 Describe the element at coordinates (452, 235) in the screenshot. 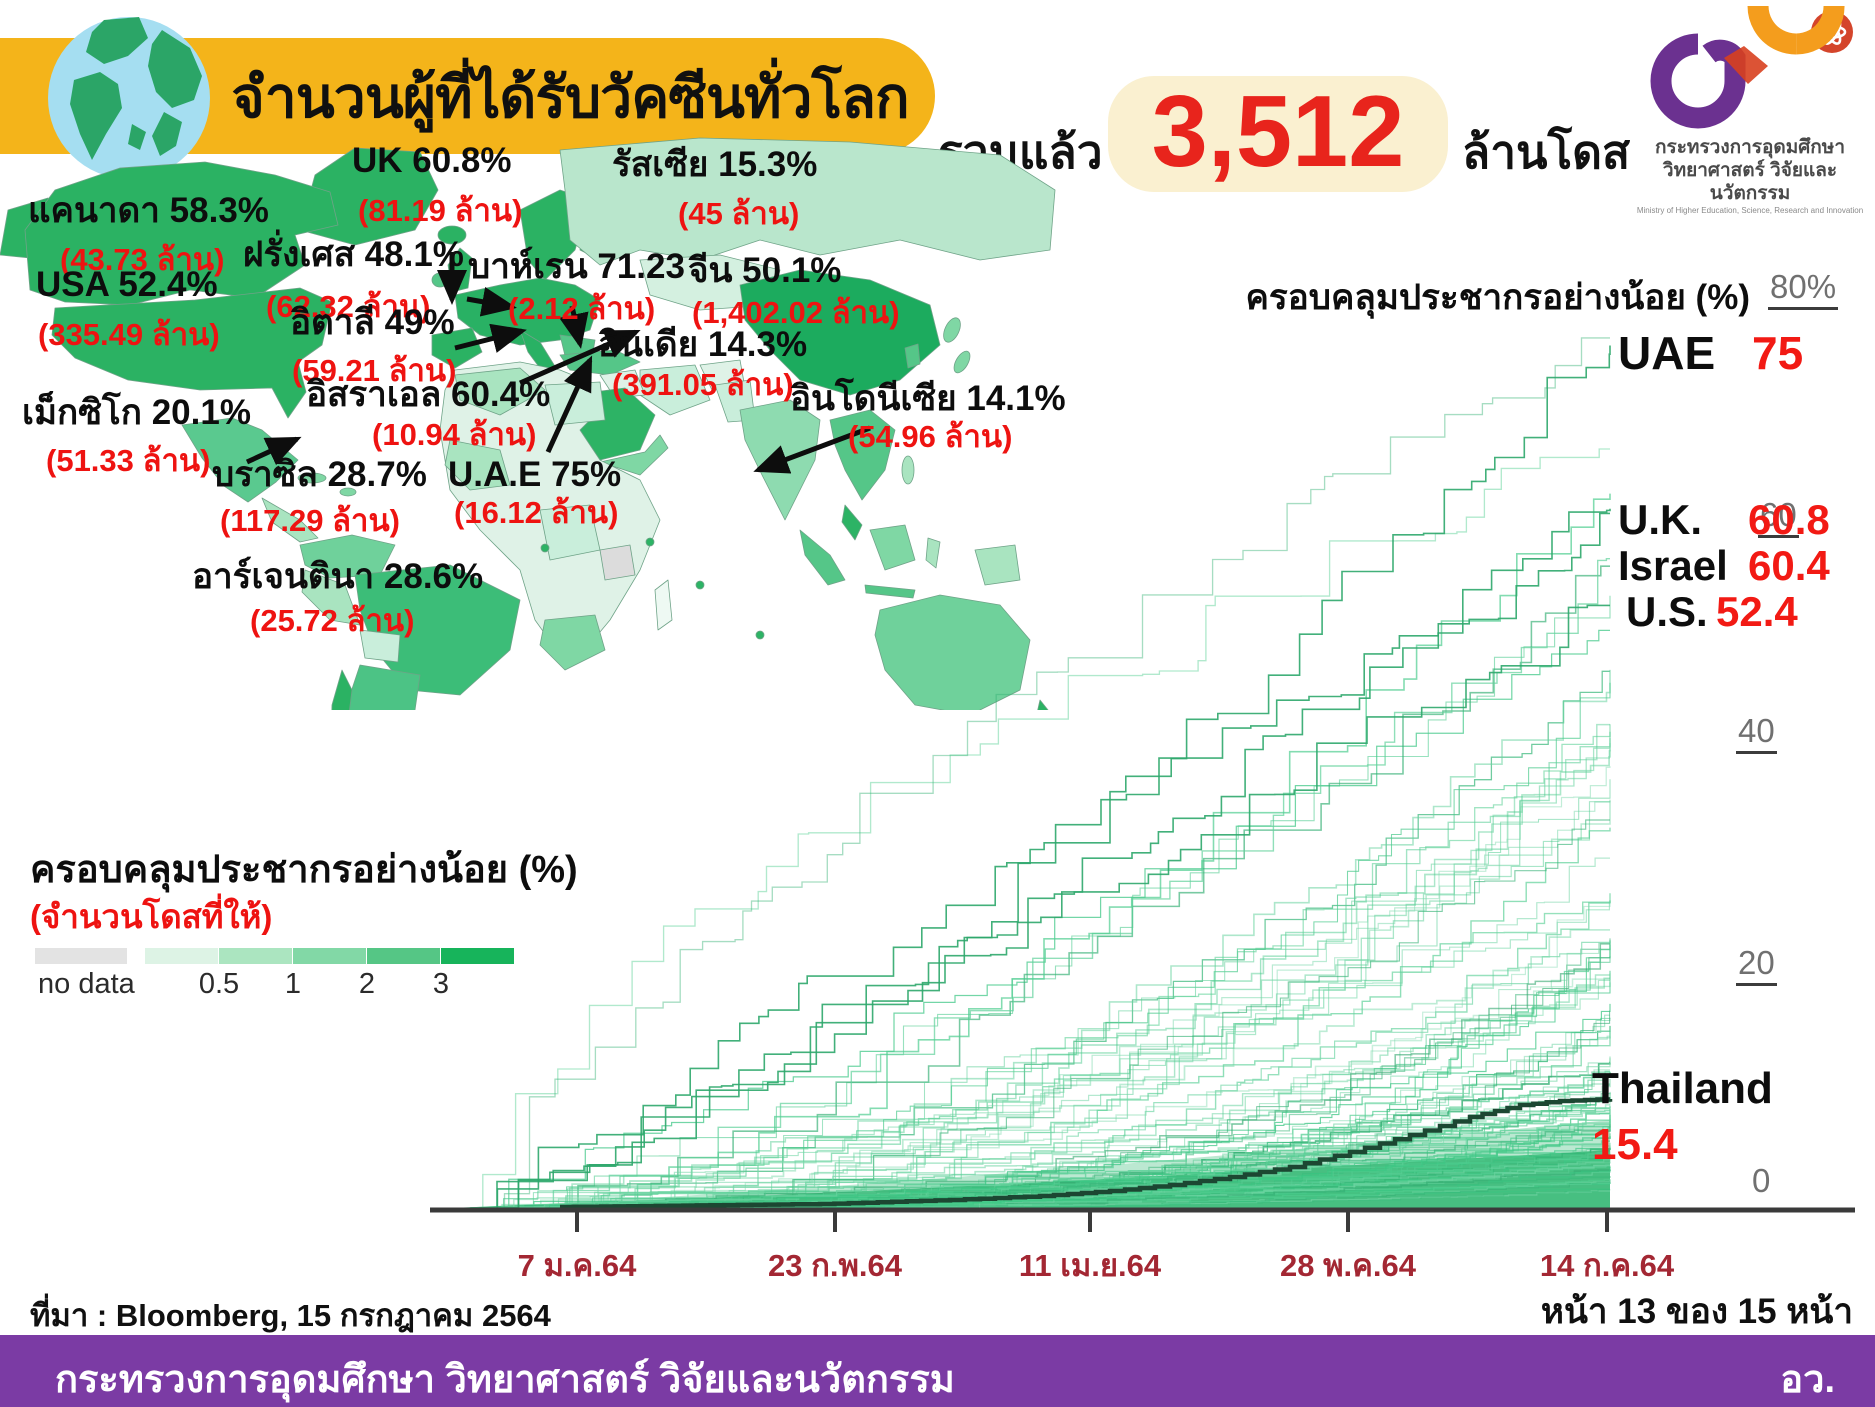

I see `map-country-iceland` at that location.